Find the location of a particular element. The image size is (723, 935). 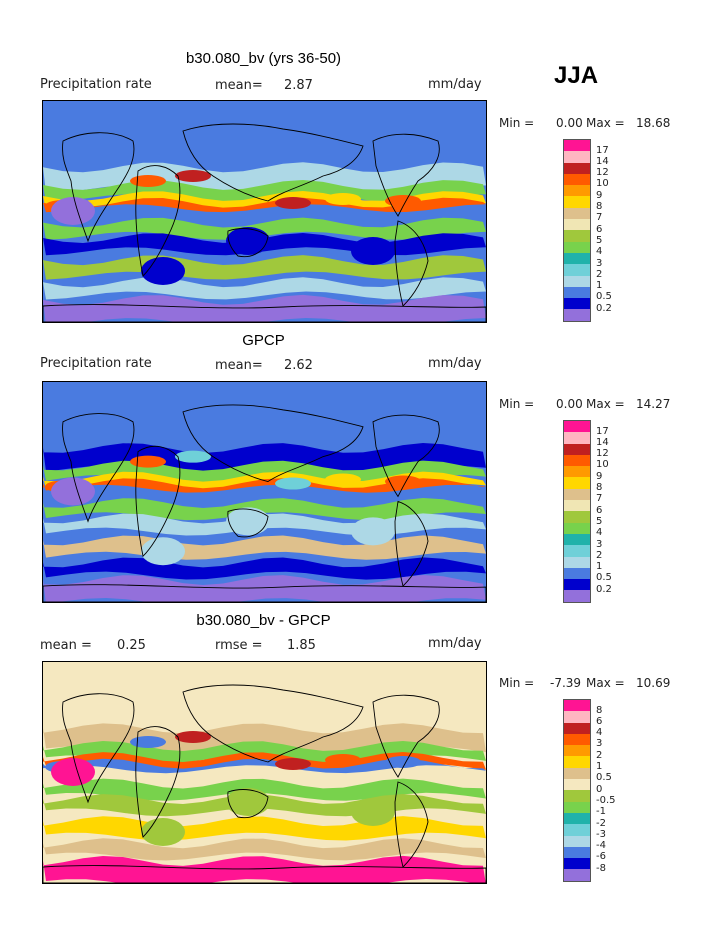

panel3-rmse-label: rmse = is located at coordinates (239, 645).